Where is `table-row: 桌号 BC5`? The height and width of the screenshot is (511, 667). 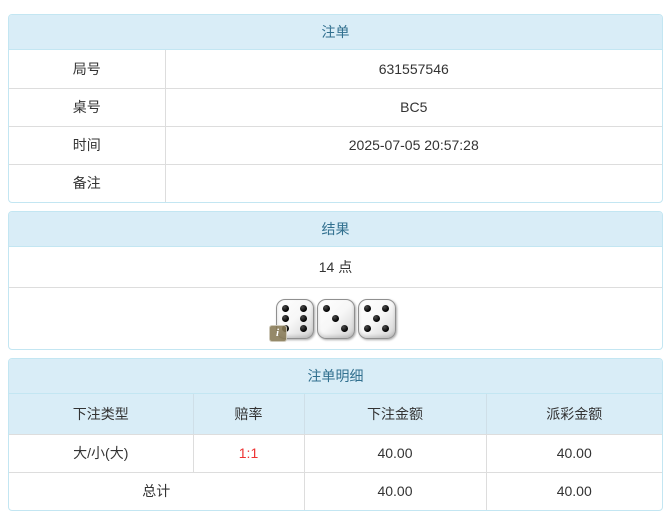
table-row: 桌号 BC5 is located at coordinates (335, 106).